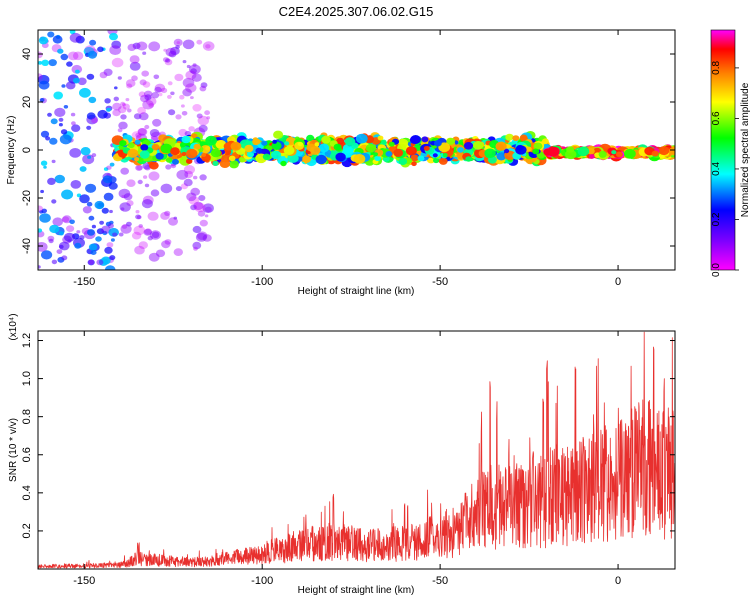 This screenshot has height=600, width=750. Describe the element at coordinates (84, 282) in the screenshot. I see `spectrogram-x-tick-label: -150` at that location.